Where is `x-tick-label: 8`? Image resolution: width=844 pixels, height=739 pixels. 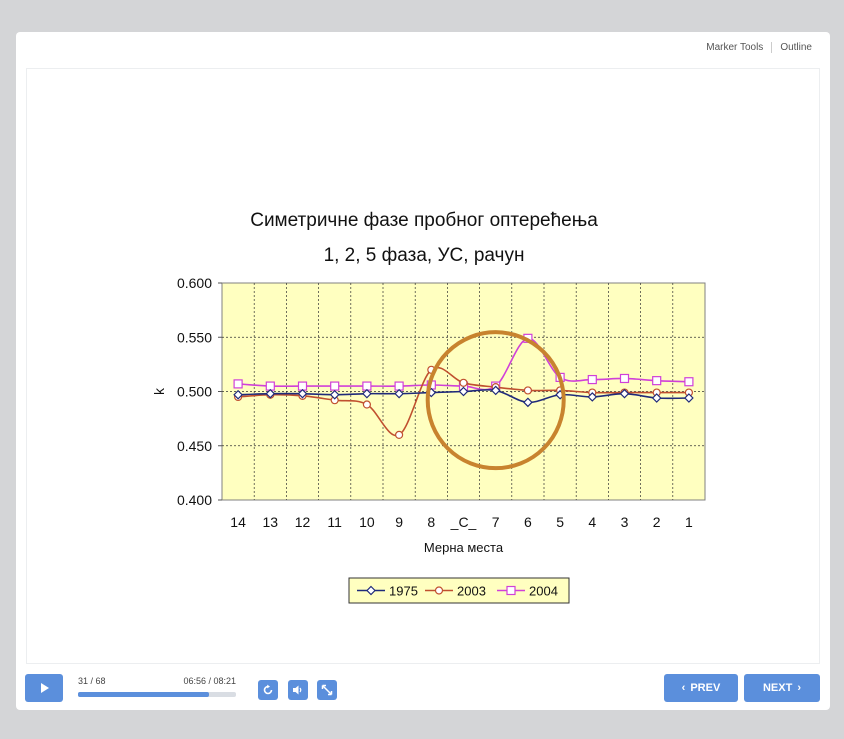 x-tick-label: 8 is located at coordinates (431, 522).